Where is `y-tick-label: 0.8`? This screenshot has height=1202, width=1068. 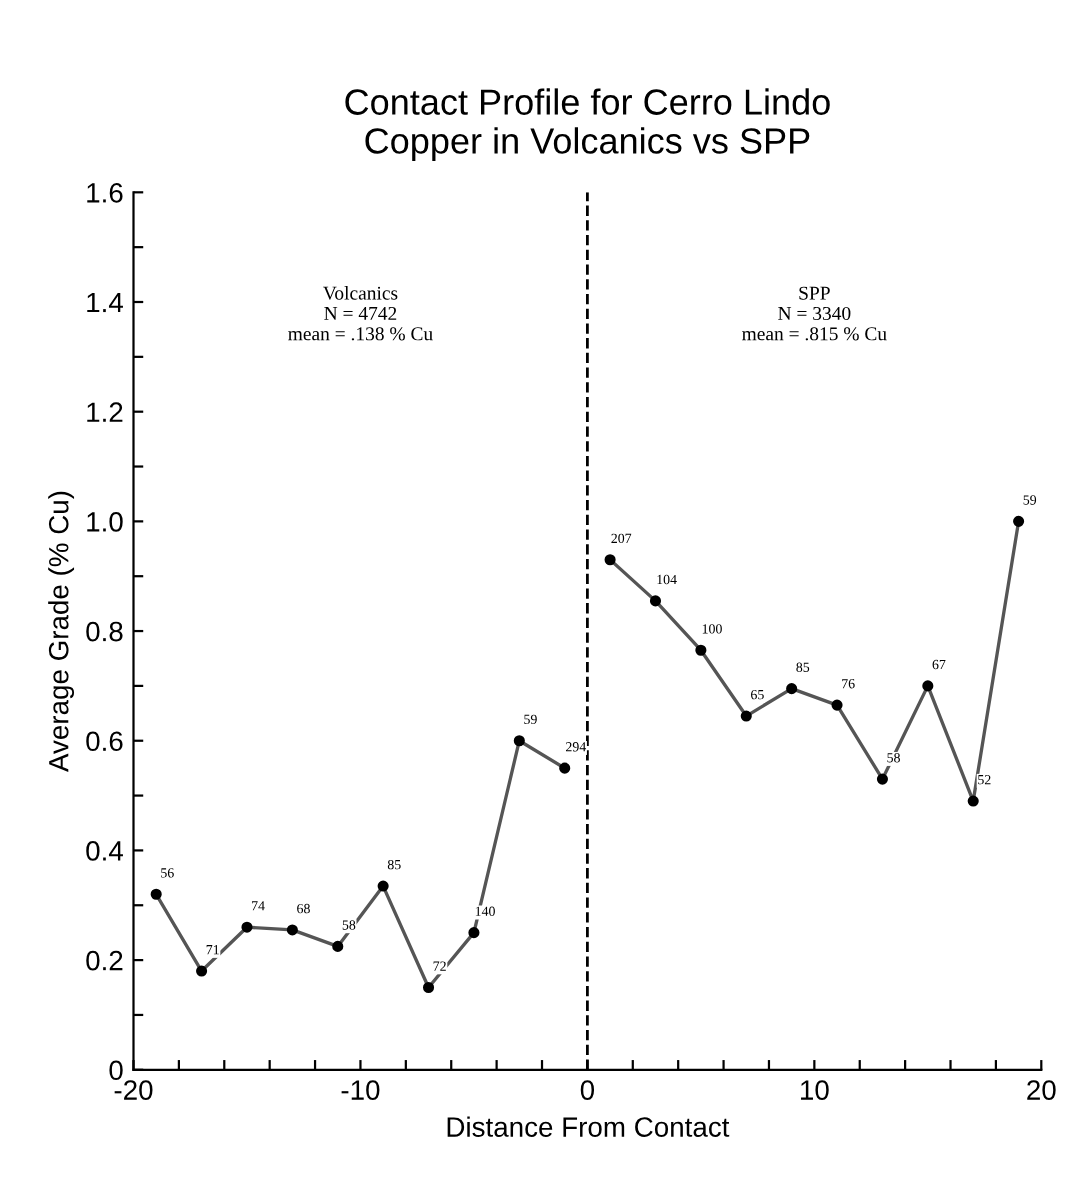 y-tick-label: 0.8 is located at coordinates (104, 631).